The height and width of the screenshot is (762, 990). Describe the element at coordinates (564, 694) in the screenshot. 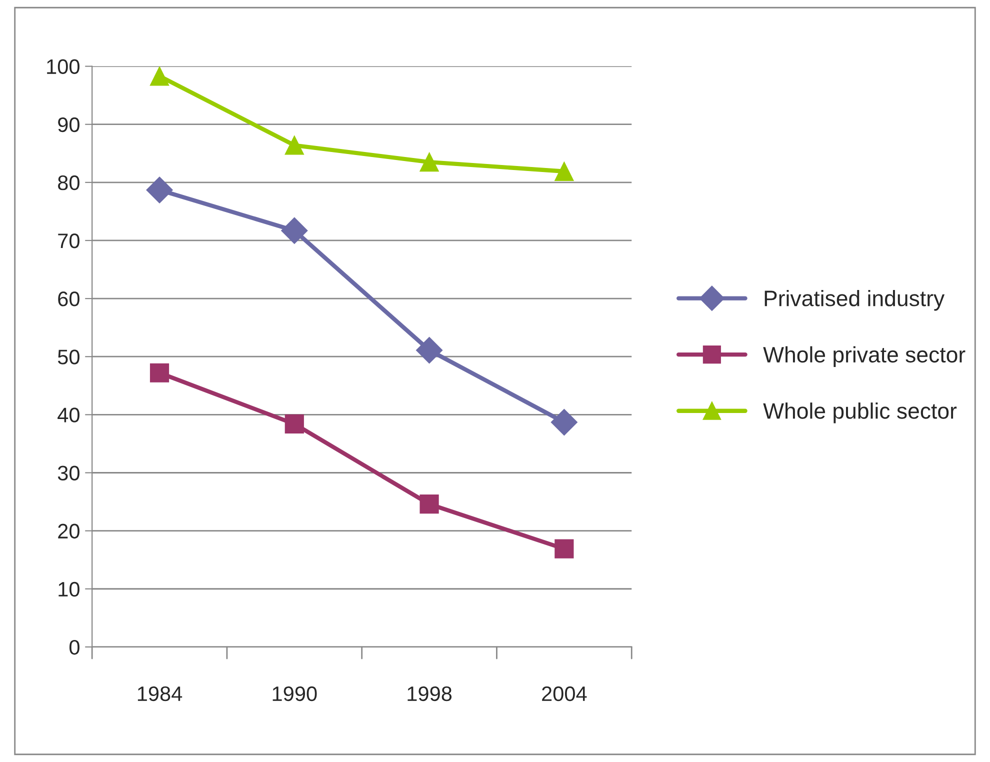

I see `x-tick-label: 2004` at that location.